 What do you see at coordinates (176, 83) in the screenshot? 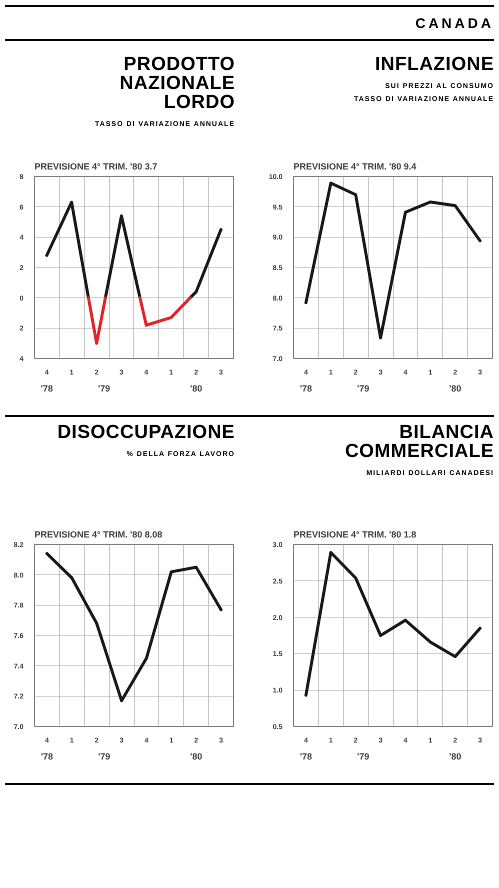
I see `chart-title: PRODOTTO NAZIONALE LORDO` at bounding box center [176, 83].